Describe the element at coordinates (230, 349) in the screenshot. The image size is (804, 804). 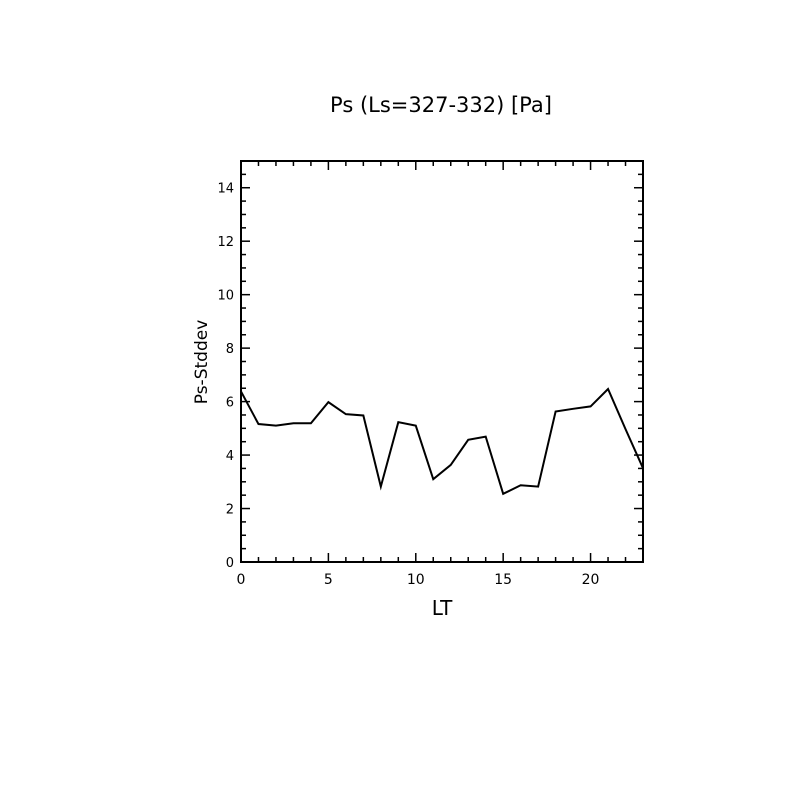
I see `y-tick-label: 8` at that location.